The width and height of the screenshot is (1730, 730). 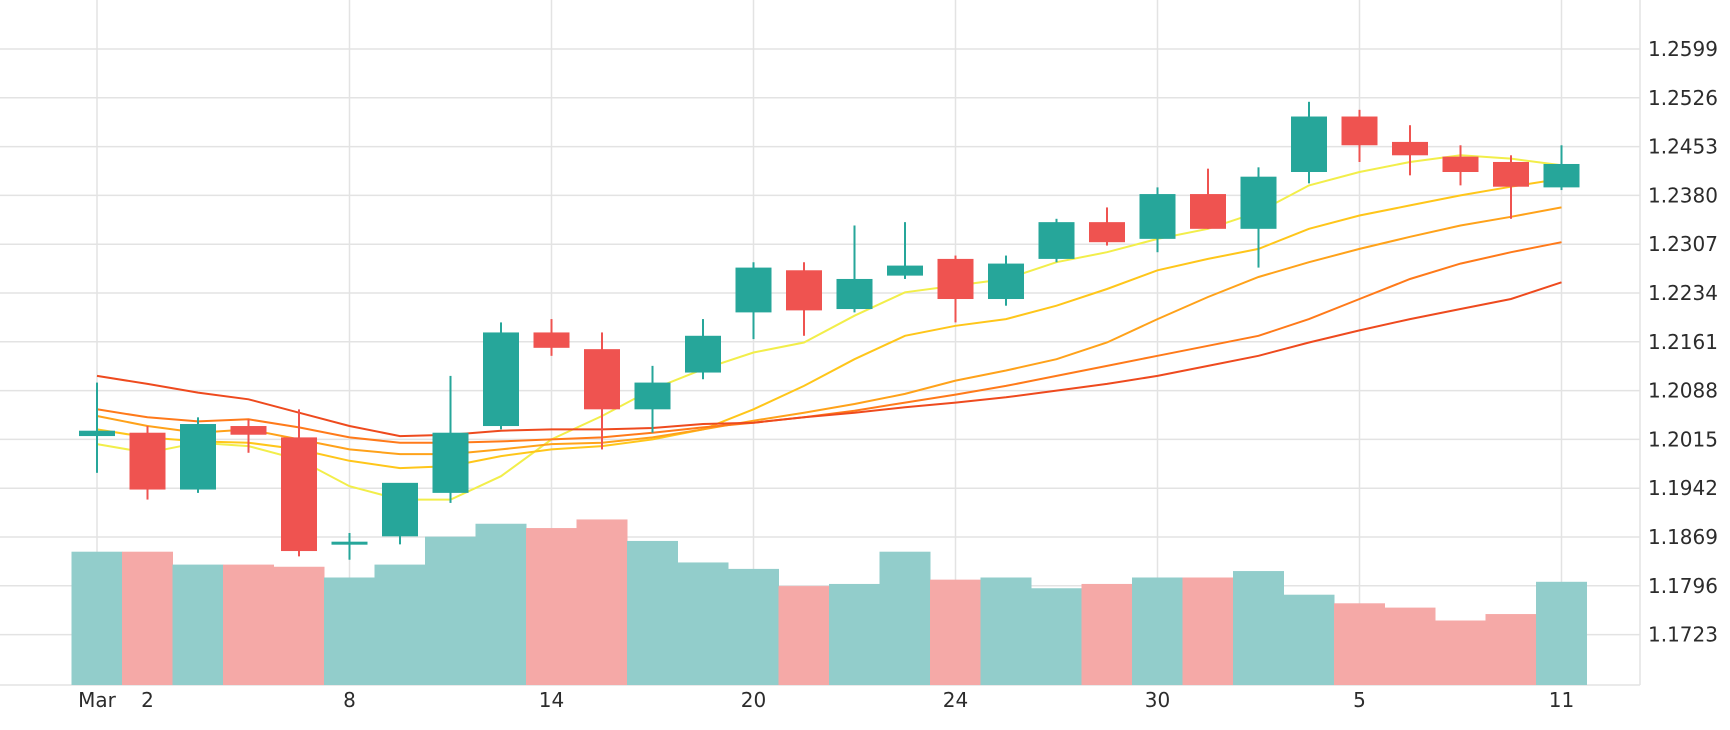 What do you see at coordinates (97, 700) in the screenshot?
I see `x-tick-label: Mar` at bounding box center [97, 700].